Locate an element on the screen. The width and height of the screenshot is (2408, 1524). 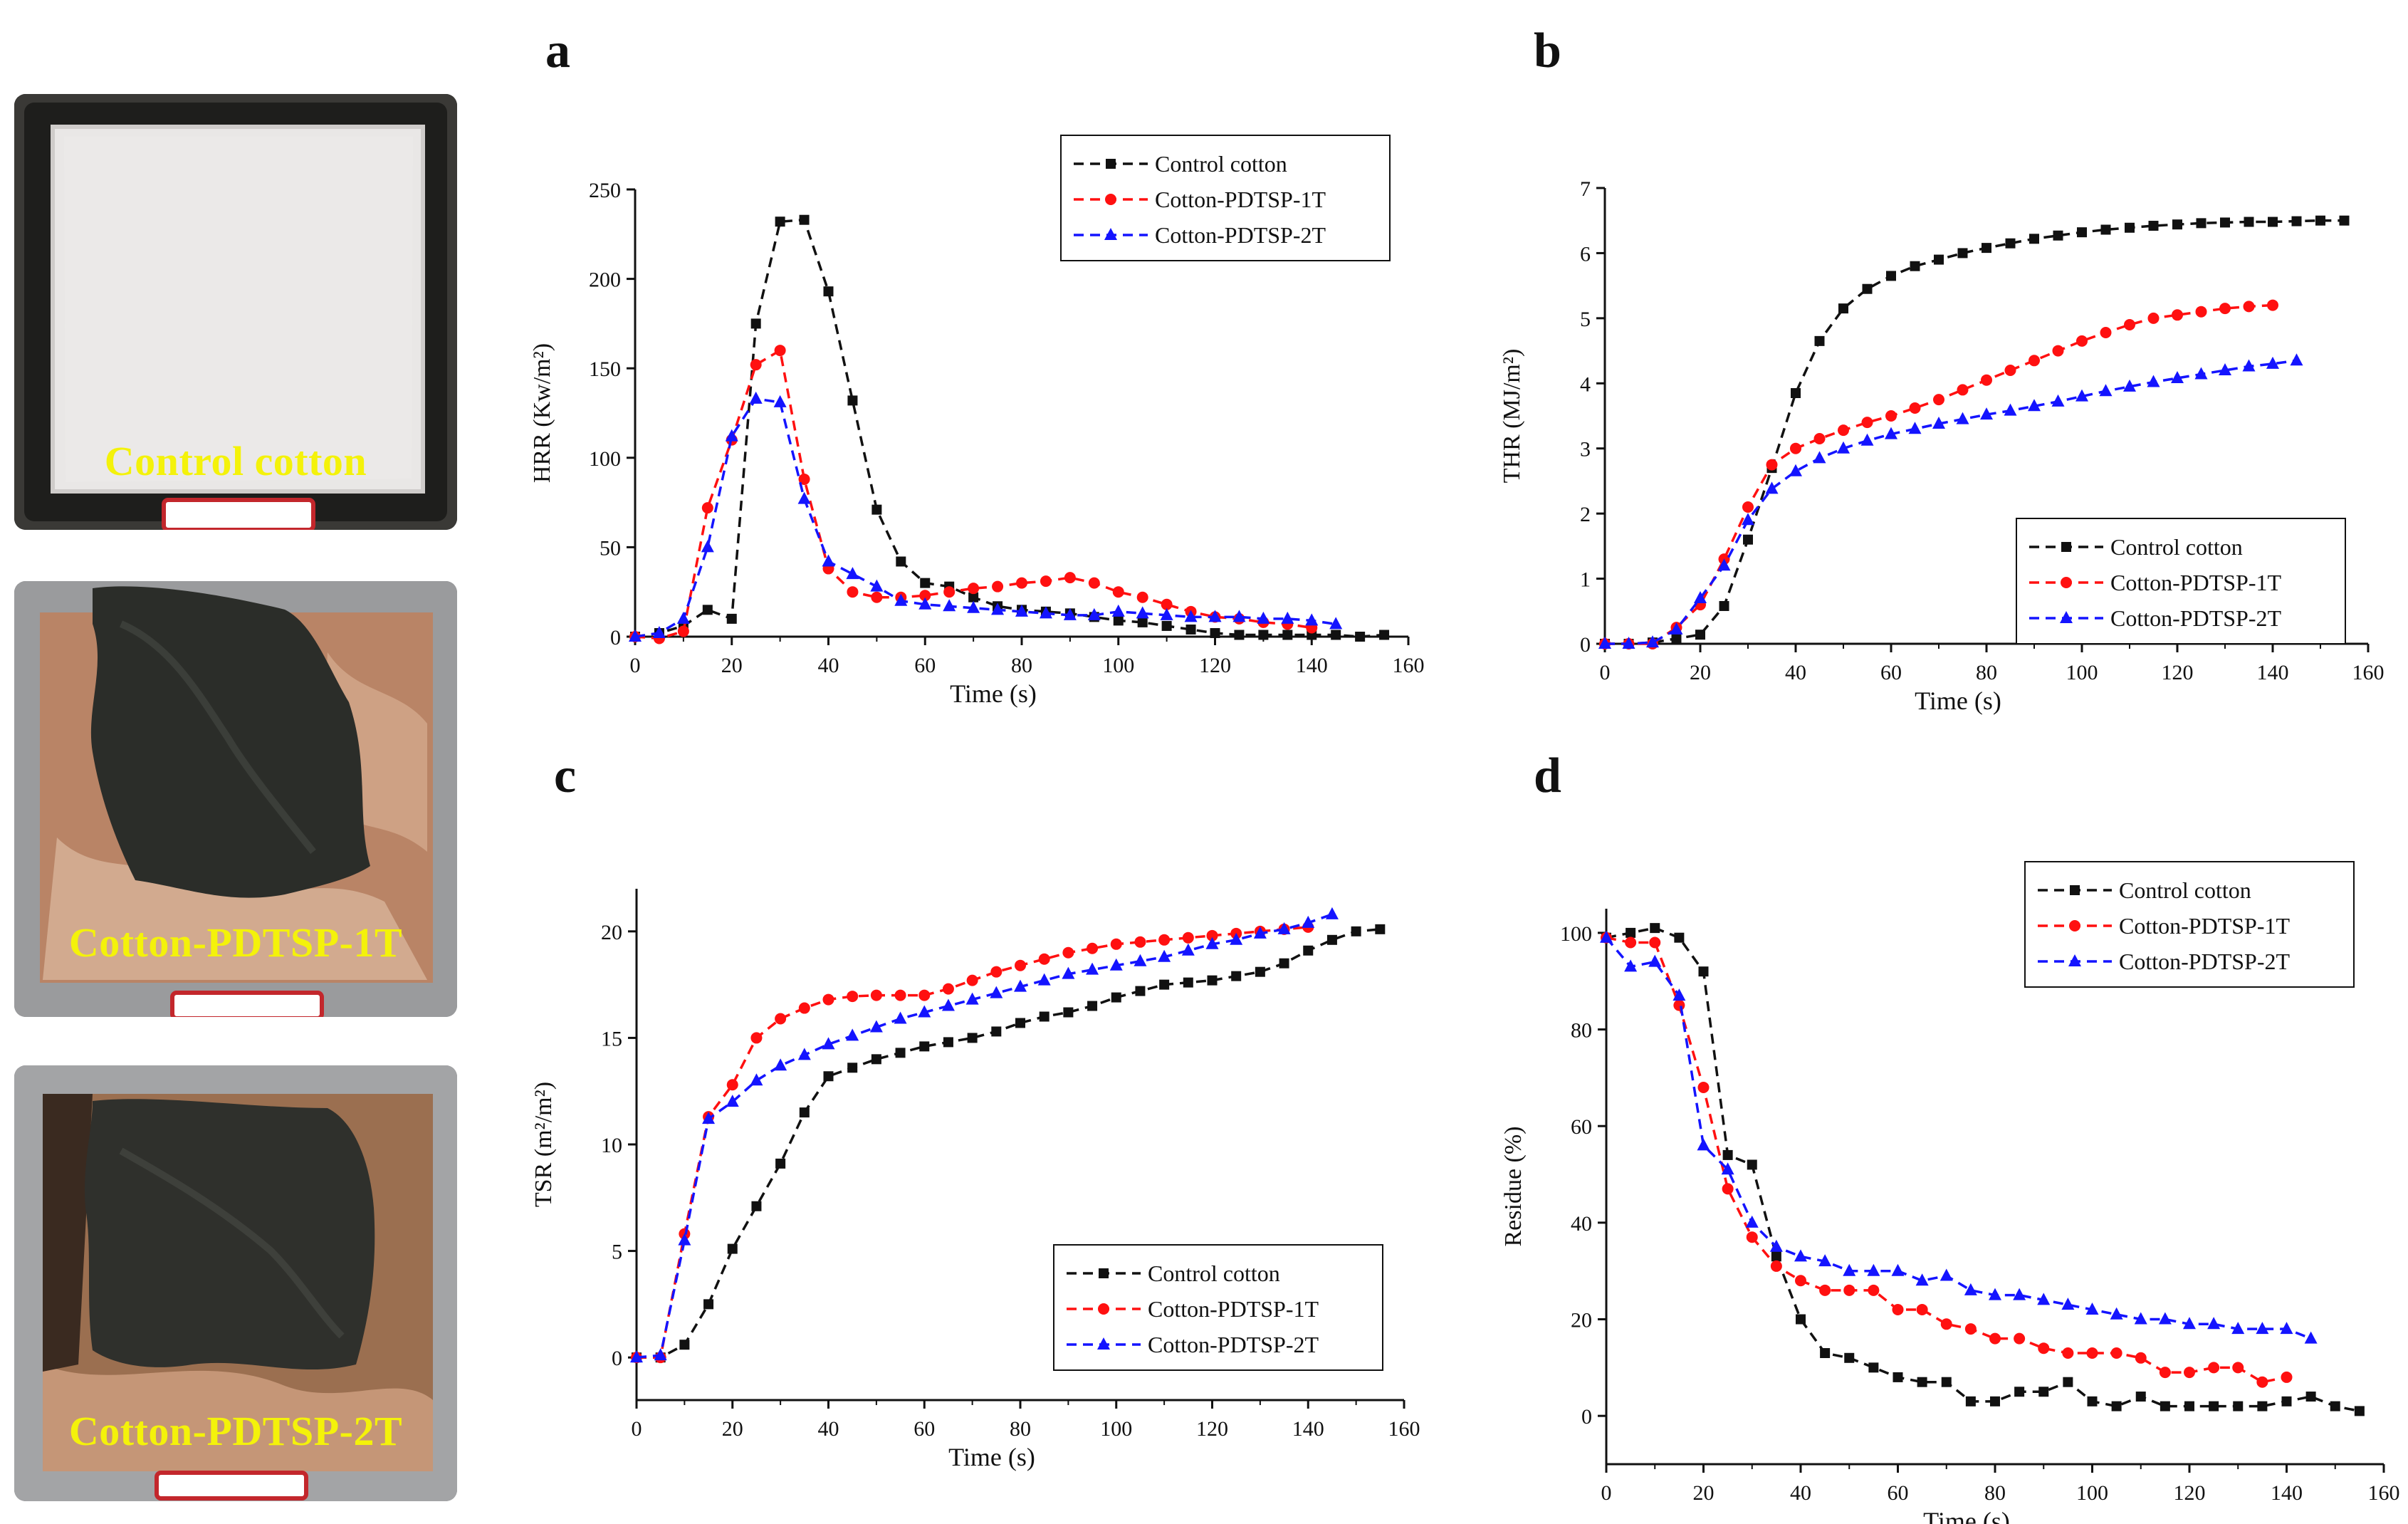
y-tick-label: 3 is located at coordinates (1585, 449).